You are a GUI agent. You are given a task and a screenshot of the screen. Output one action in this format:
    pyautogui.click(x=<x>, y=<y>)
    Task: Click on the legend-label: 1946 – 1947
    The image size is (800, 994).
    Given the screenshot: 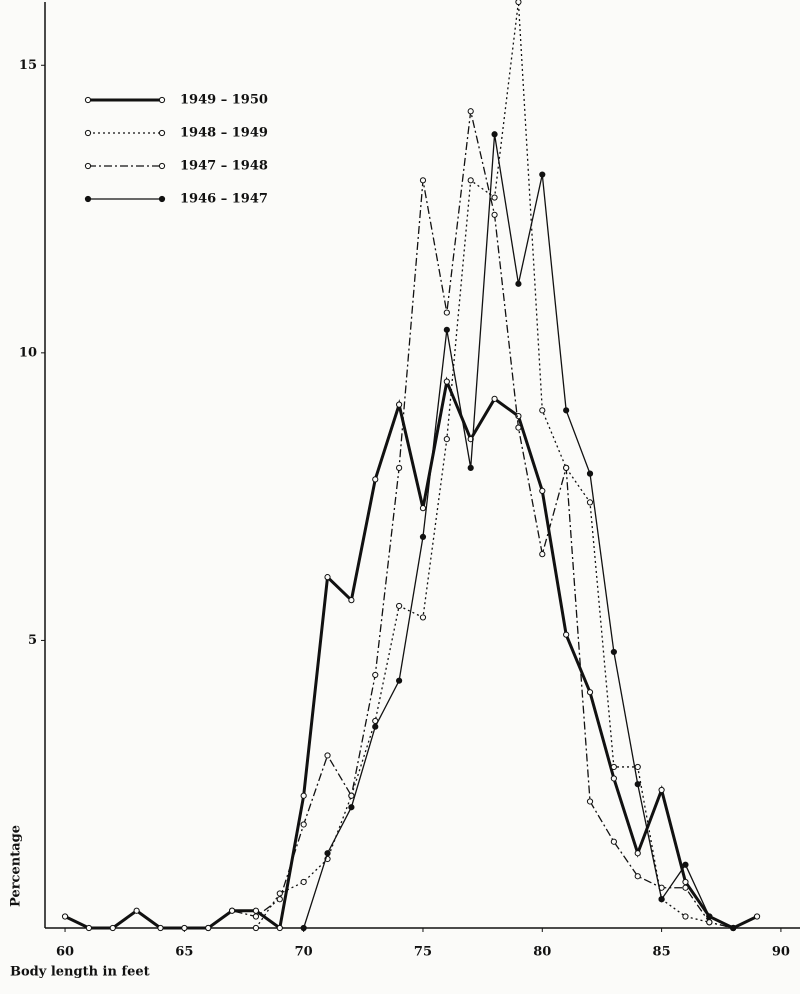 What is the action you would take?
    pyautogui.click(x=224, y=199)
    